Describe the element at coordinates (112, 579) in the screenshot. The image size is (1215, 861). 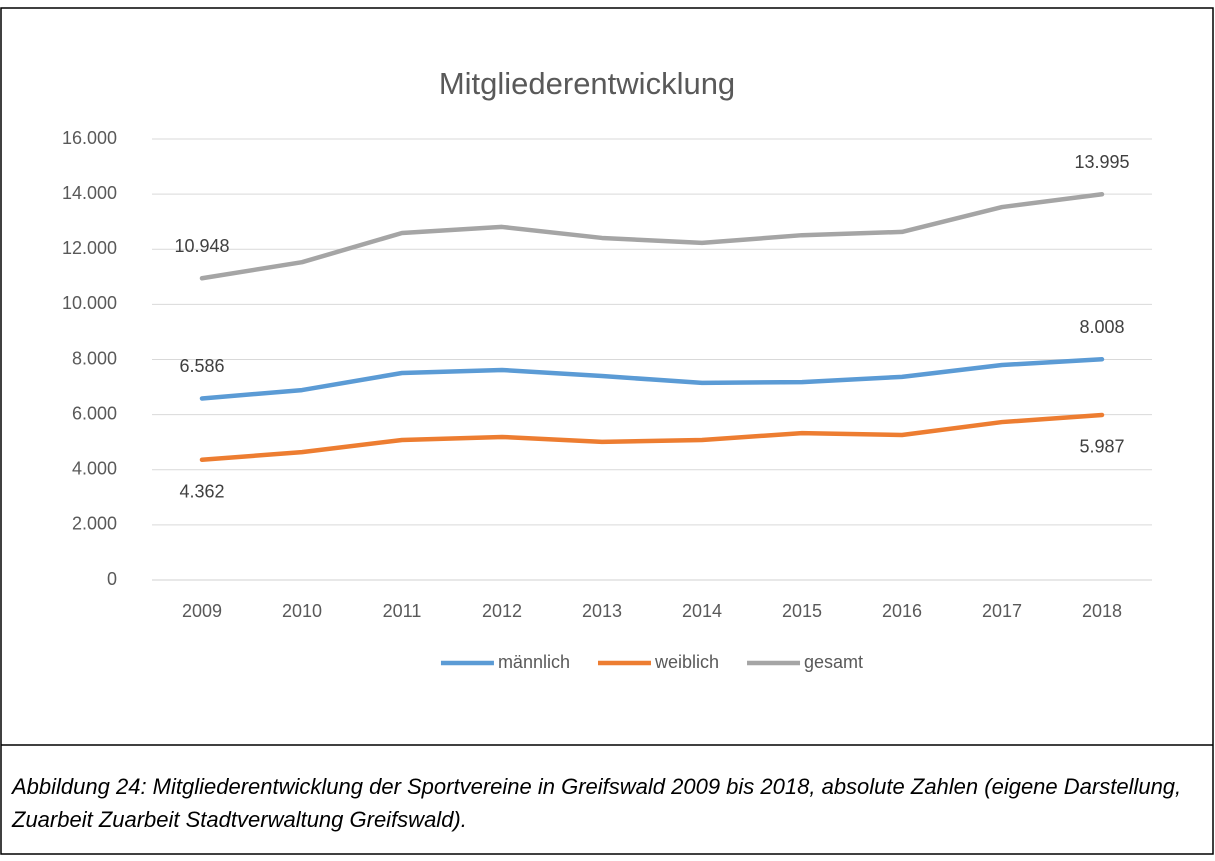
I see `y-tick-label: 0` at that location.